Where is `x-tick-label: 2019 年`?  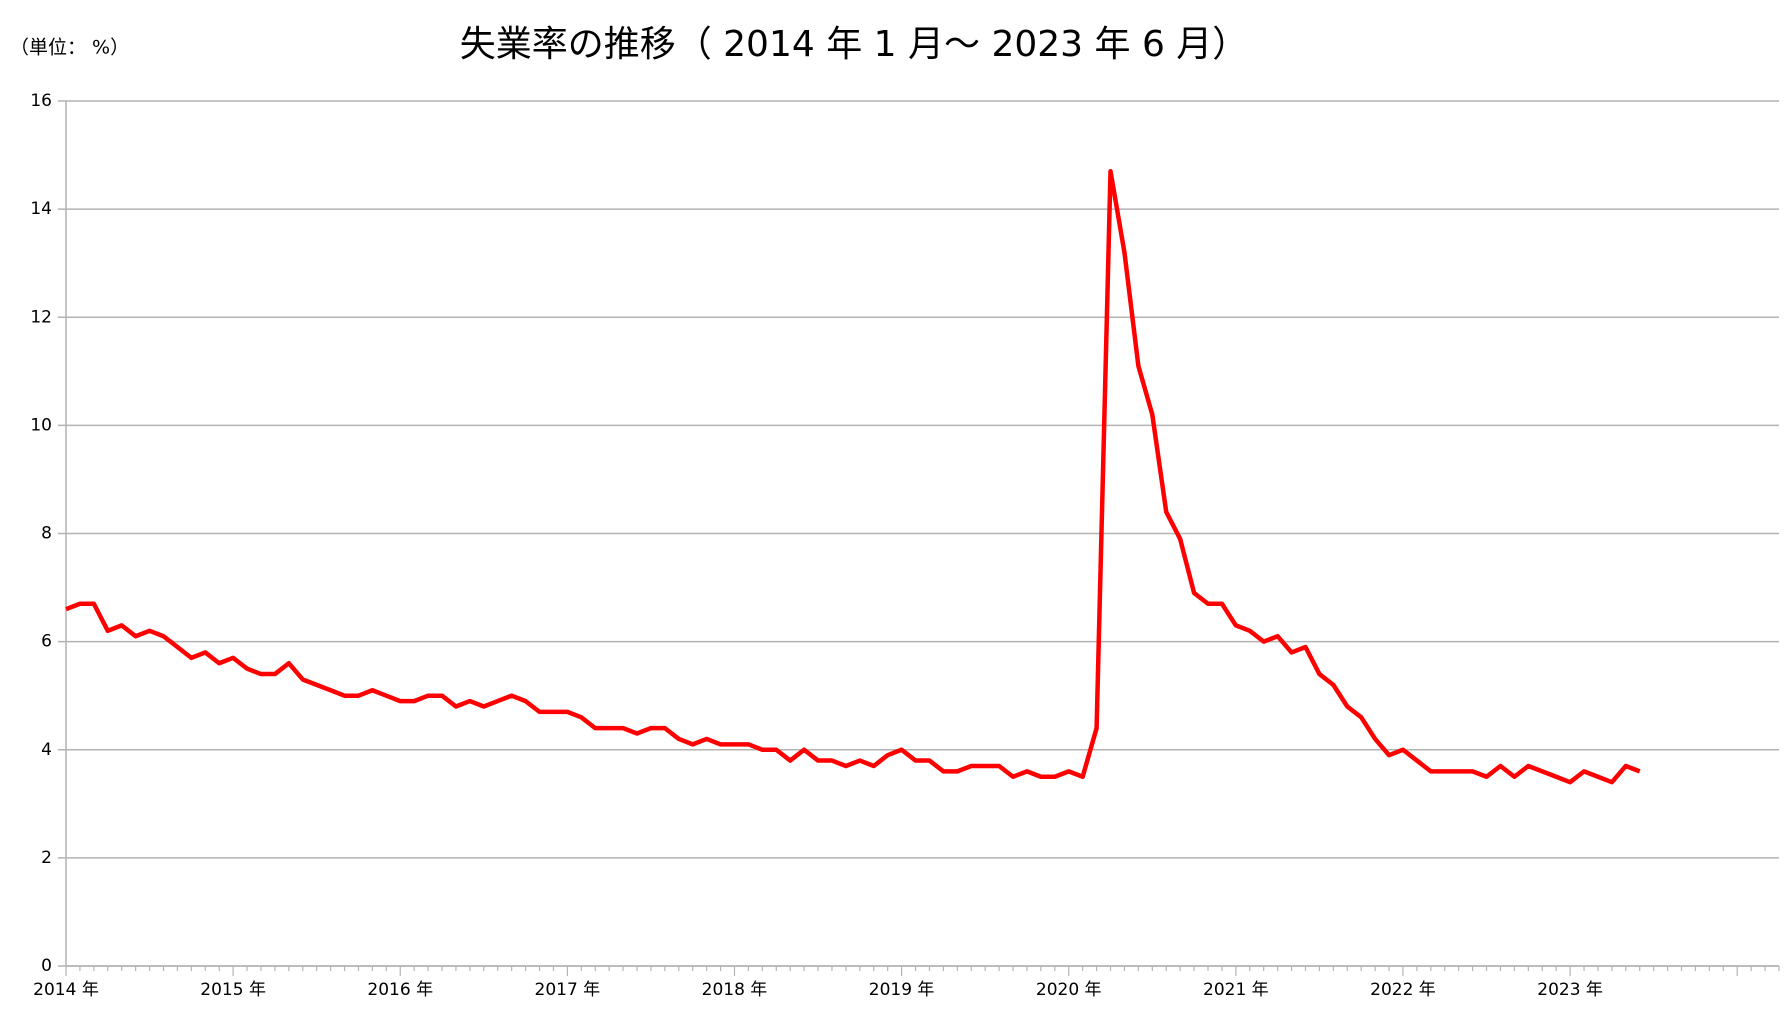 x-tick-label: 2019 年 is located at coordinates (902, 990).